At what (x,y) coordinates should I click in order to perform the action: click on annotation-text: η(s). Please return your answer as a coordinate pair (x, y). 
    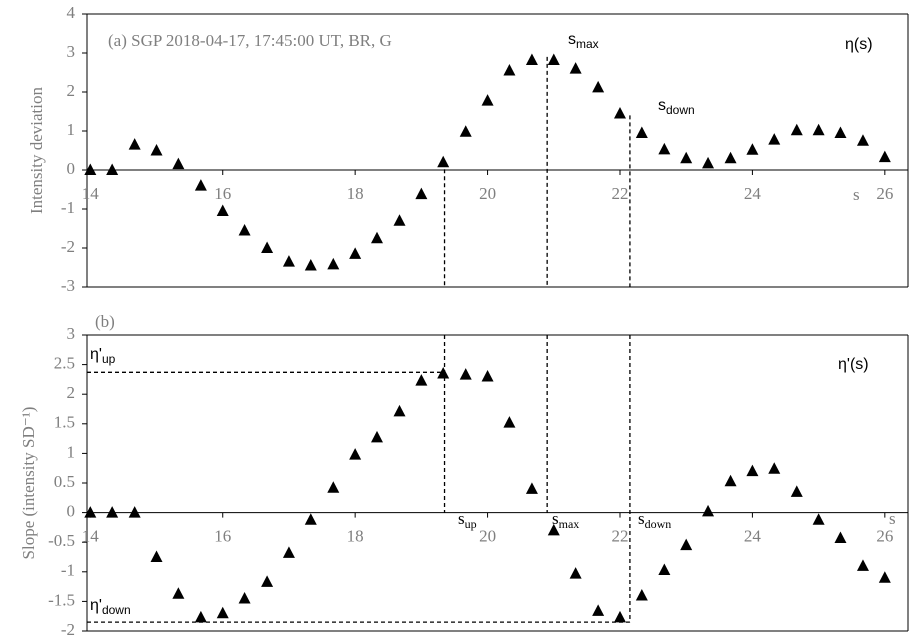
    Looking at the image, I should click on (859, 44).